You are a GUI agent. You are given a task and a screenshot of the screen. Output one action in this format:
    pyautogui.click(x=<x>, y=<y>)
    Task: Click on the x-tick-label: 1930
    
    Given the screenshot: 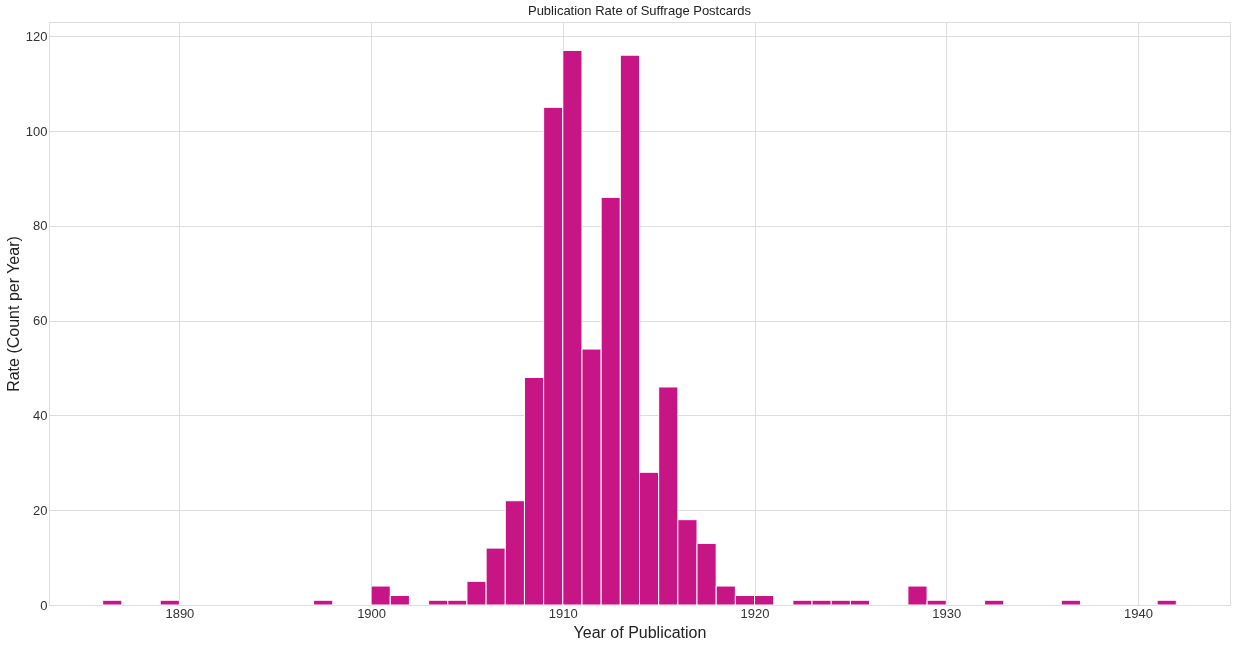 What is the action you would take?
    pyautogui.click(x=947, y=613)
    